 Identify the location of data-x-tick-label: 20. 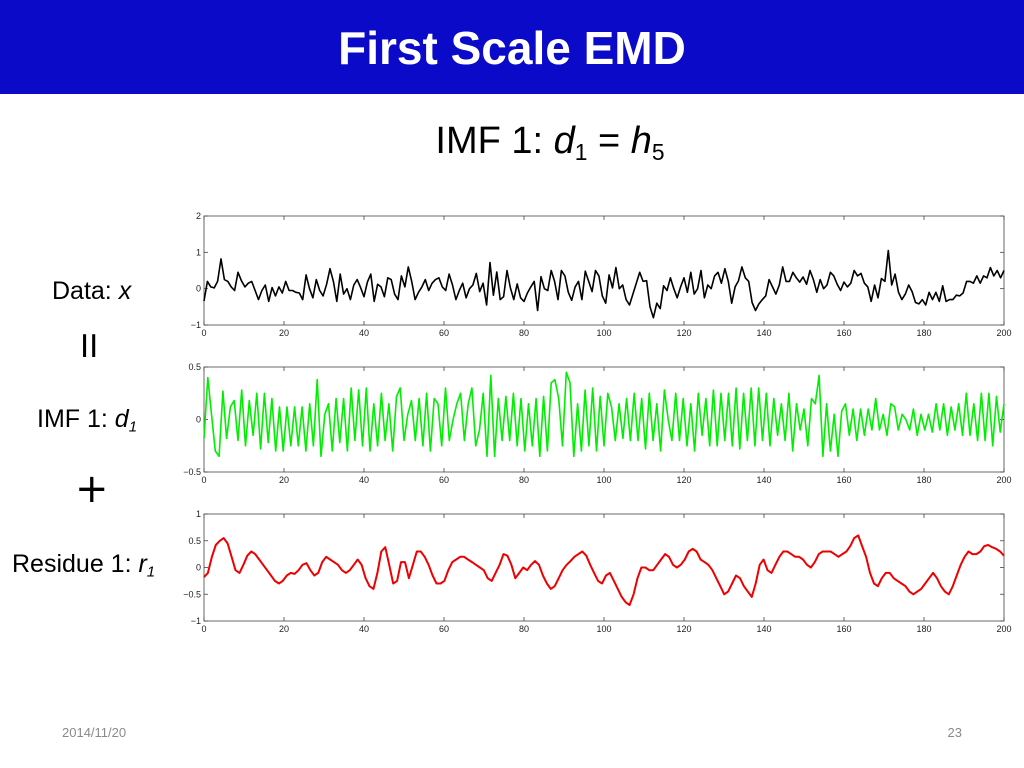
(284, 333).